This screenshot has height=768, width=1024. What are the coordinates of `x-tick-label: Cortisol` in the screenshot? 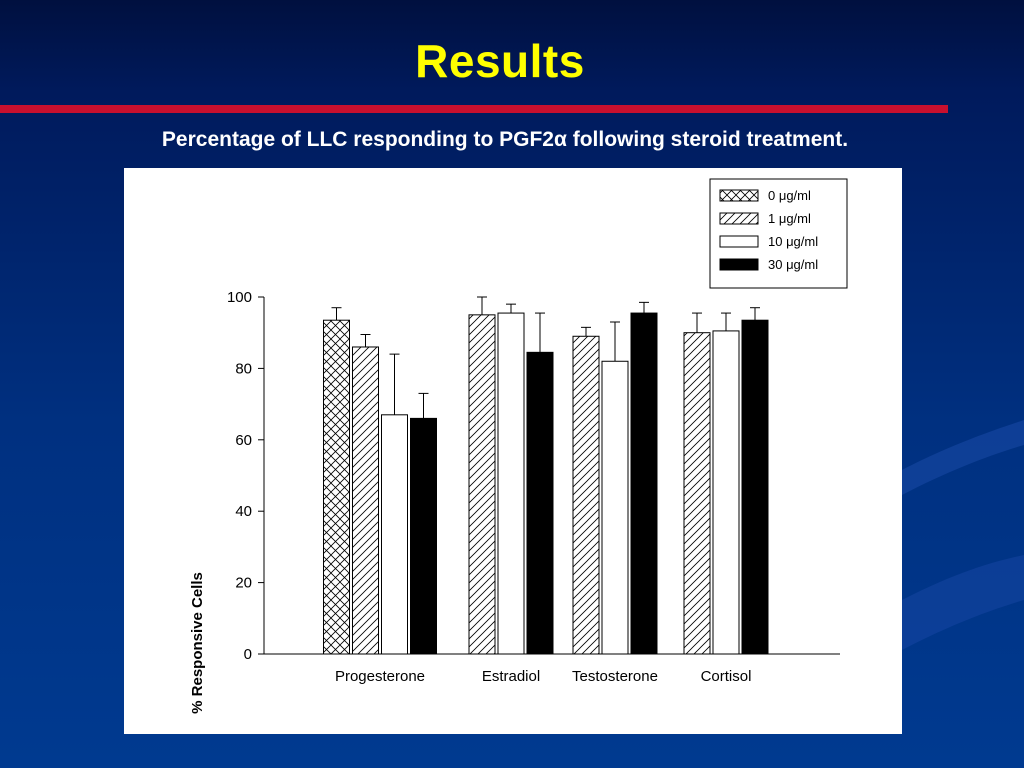 It's located at (726, 676).